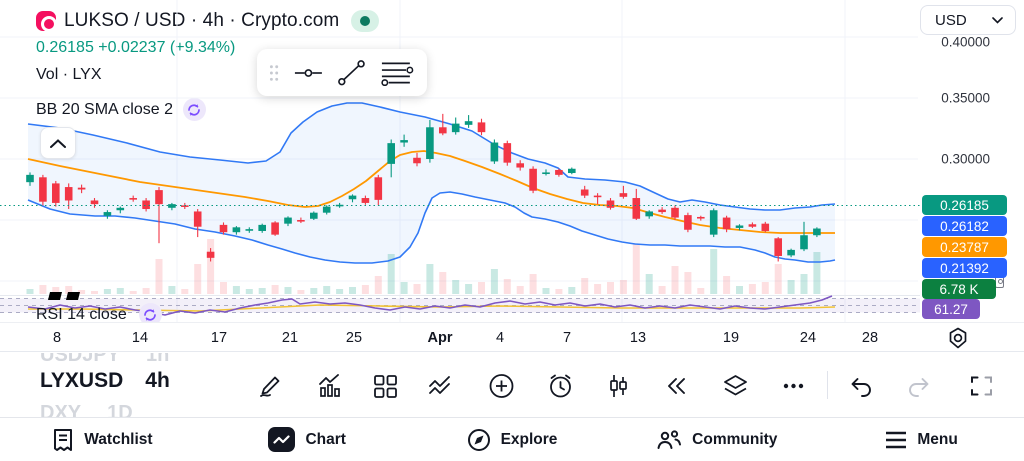 The image size is (1024, 461). I want to click on add-circle-icon, so click(501, 386).